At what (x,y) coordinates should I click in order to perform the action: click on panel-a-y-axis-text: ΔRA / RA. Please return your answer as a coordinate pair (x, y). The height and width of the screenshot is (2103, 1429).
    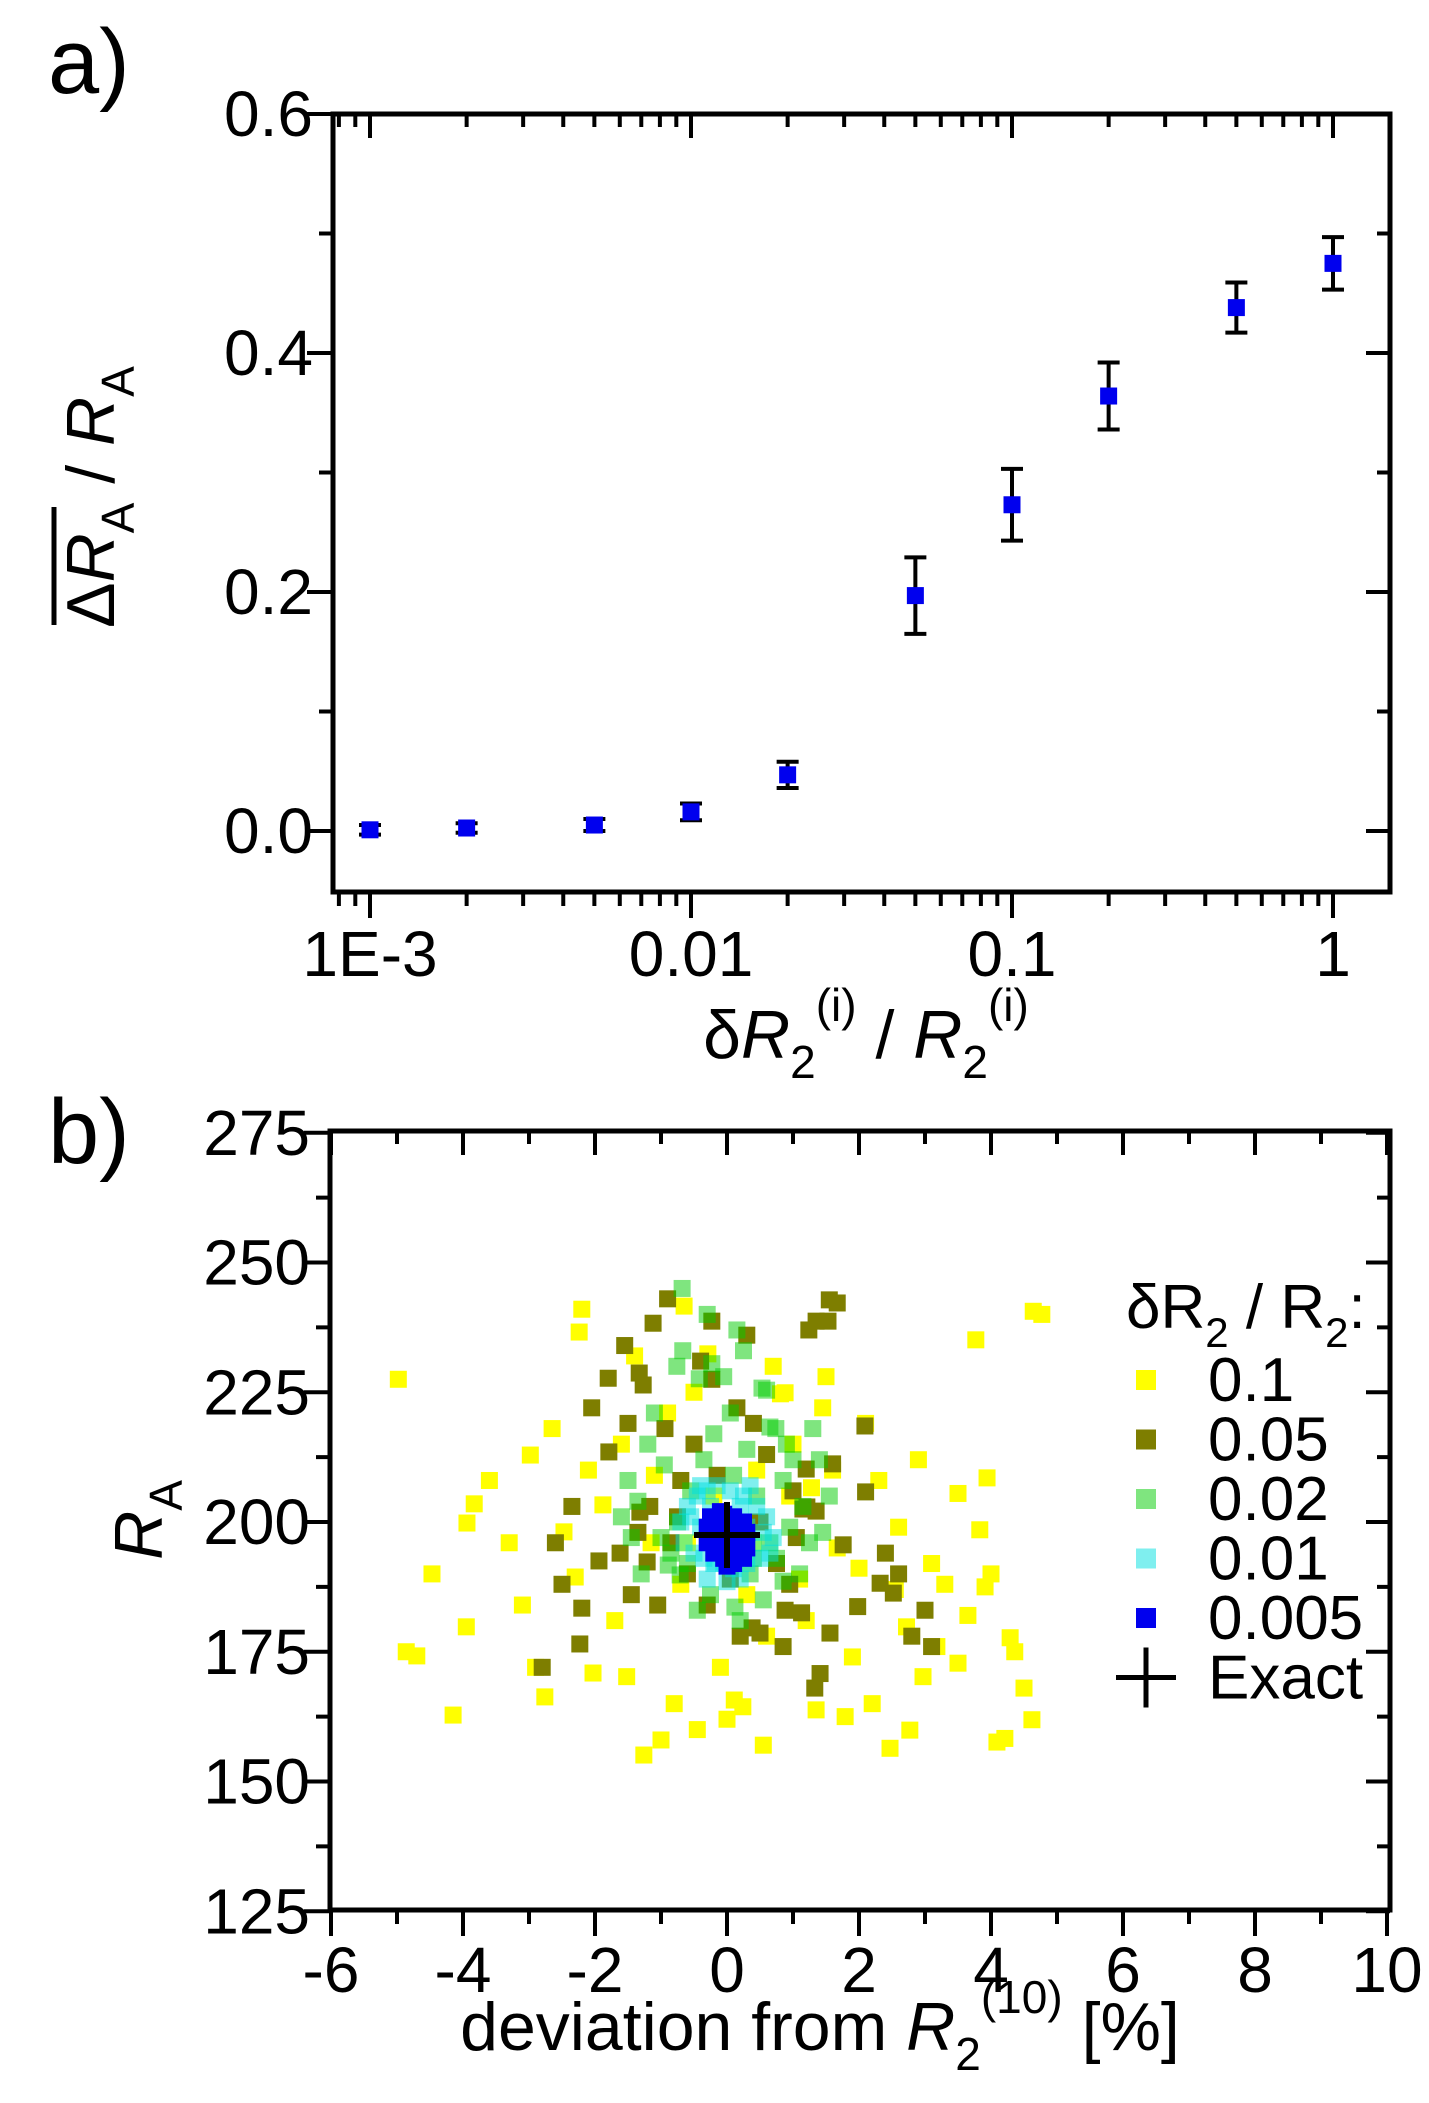
    Looking at the image, I should click on (98, 497).